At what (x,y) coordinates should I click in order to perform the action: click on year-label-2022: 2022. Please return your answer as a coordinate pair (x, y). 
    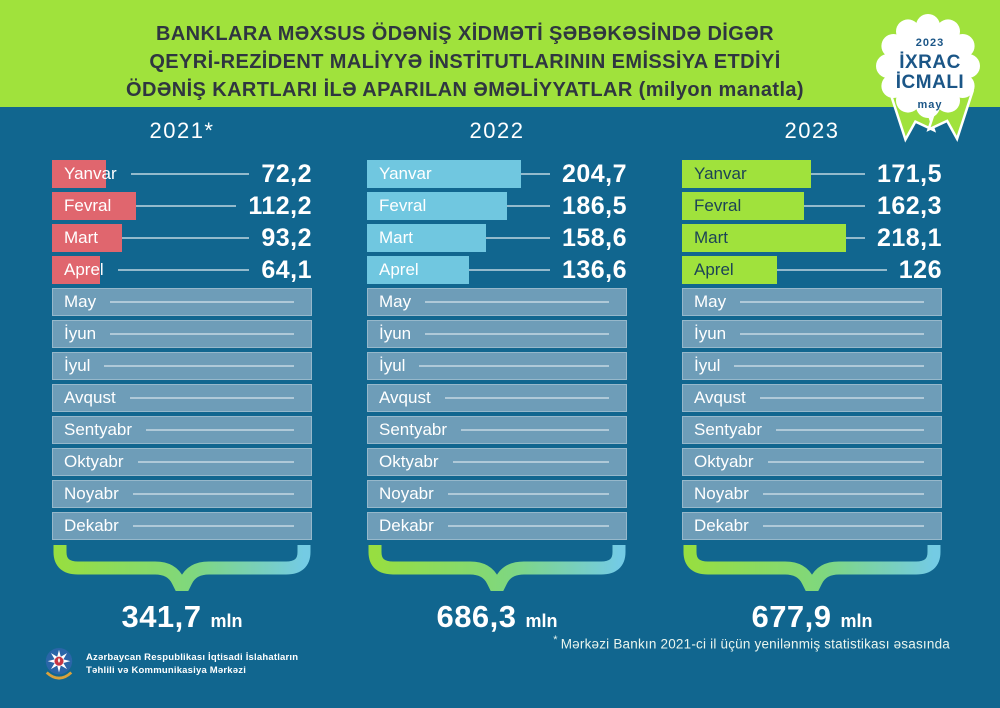
    Looking at the image, I should click on (497, 130).